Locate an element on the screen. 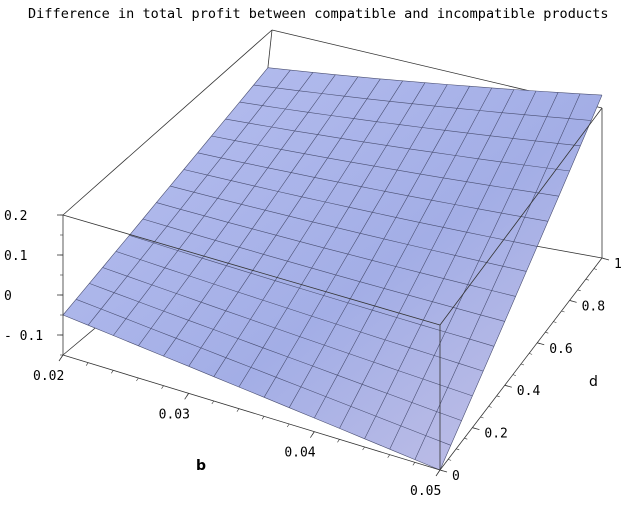 The image size is (639, 525). b-tick-label: 0.02 is located at coordinates (48, 376).